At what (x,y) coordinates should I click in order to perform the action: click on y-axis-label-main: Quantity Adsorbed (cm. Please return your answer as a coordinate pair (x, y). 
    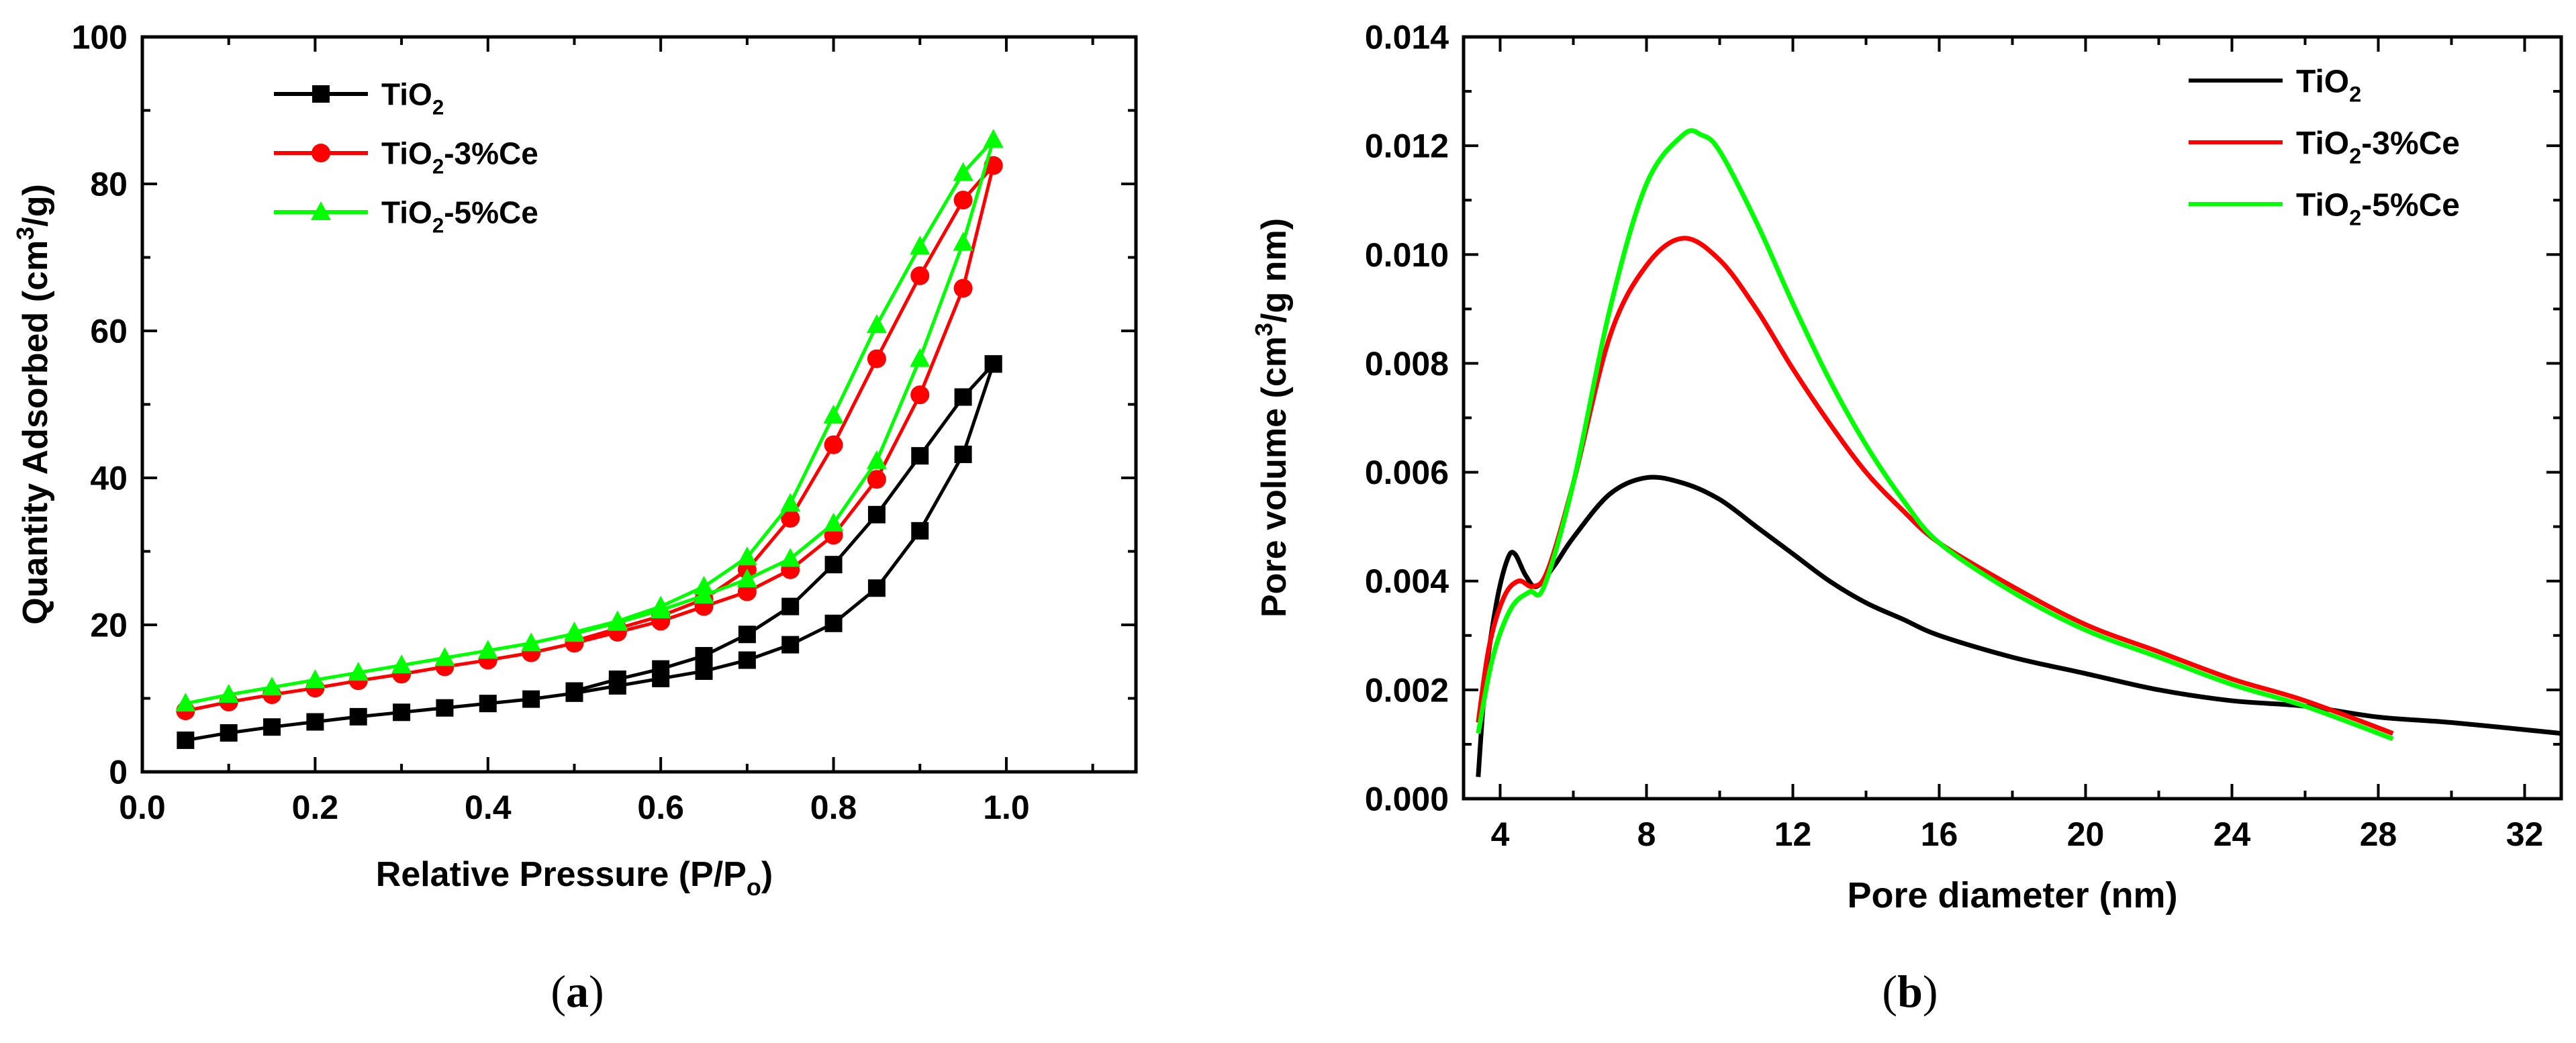
    Looking at the image, I should click on (35, 432).